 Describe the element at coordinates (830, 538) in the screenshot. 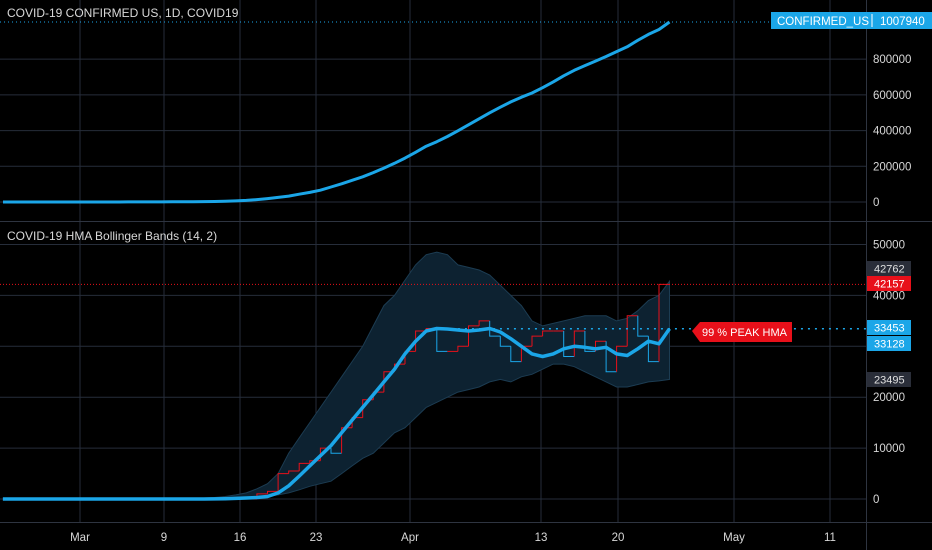

I see `x-tick-label: 11` at that location.